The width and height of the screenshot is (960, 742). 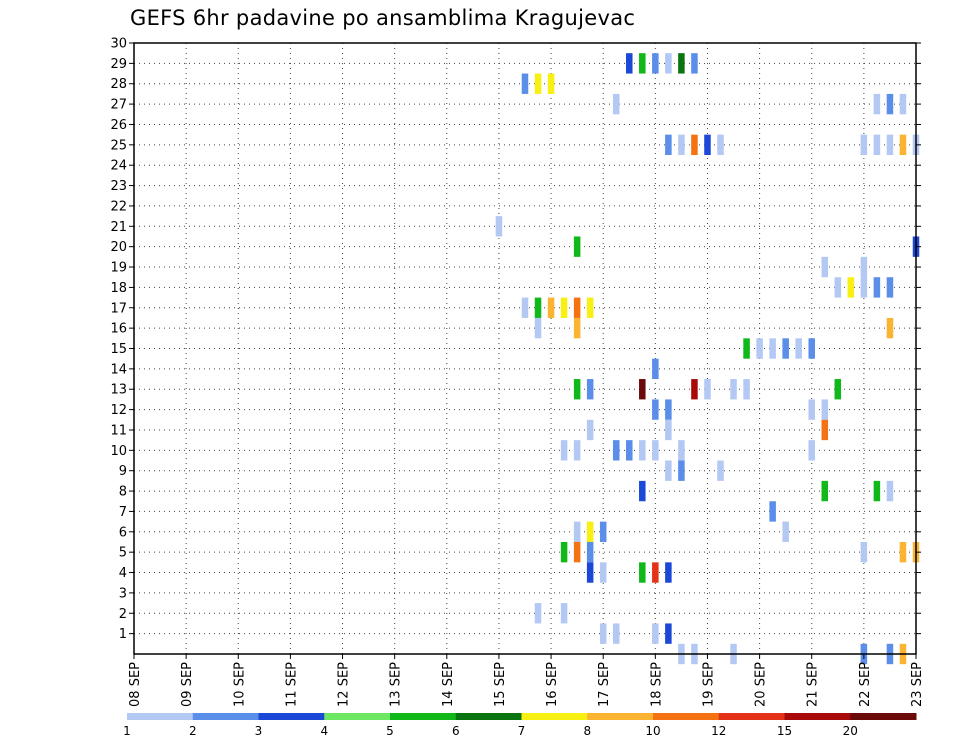 I want to click on legend-label: 7, so click(x=522, y=731).